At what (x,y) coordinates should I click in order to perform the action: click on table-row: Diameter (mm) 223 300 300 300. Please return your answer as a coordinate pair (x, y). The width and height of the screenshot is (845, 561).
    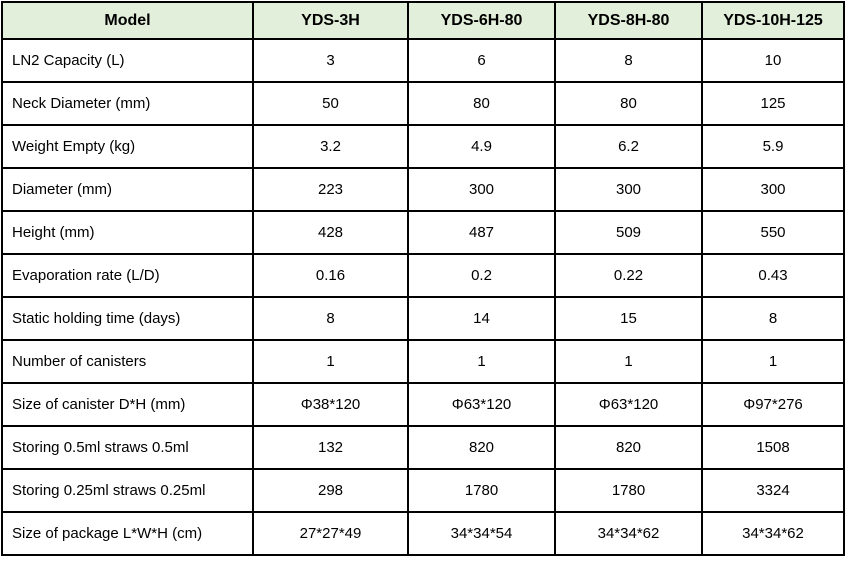
    Looking at the image, I should click on (423, 189).